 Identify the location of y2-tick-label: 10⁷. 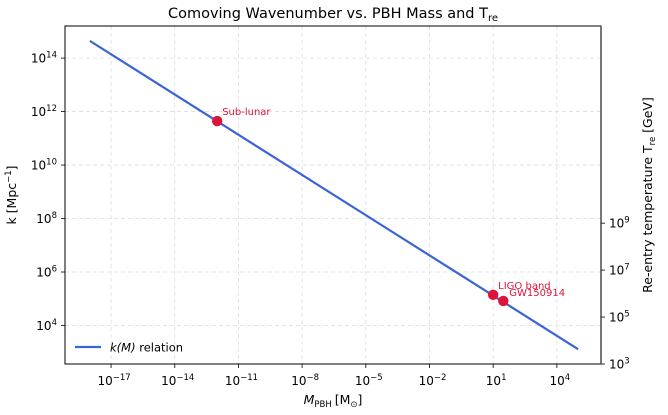
(619, 270).